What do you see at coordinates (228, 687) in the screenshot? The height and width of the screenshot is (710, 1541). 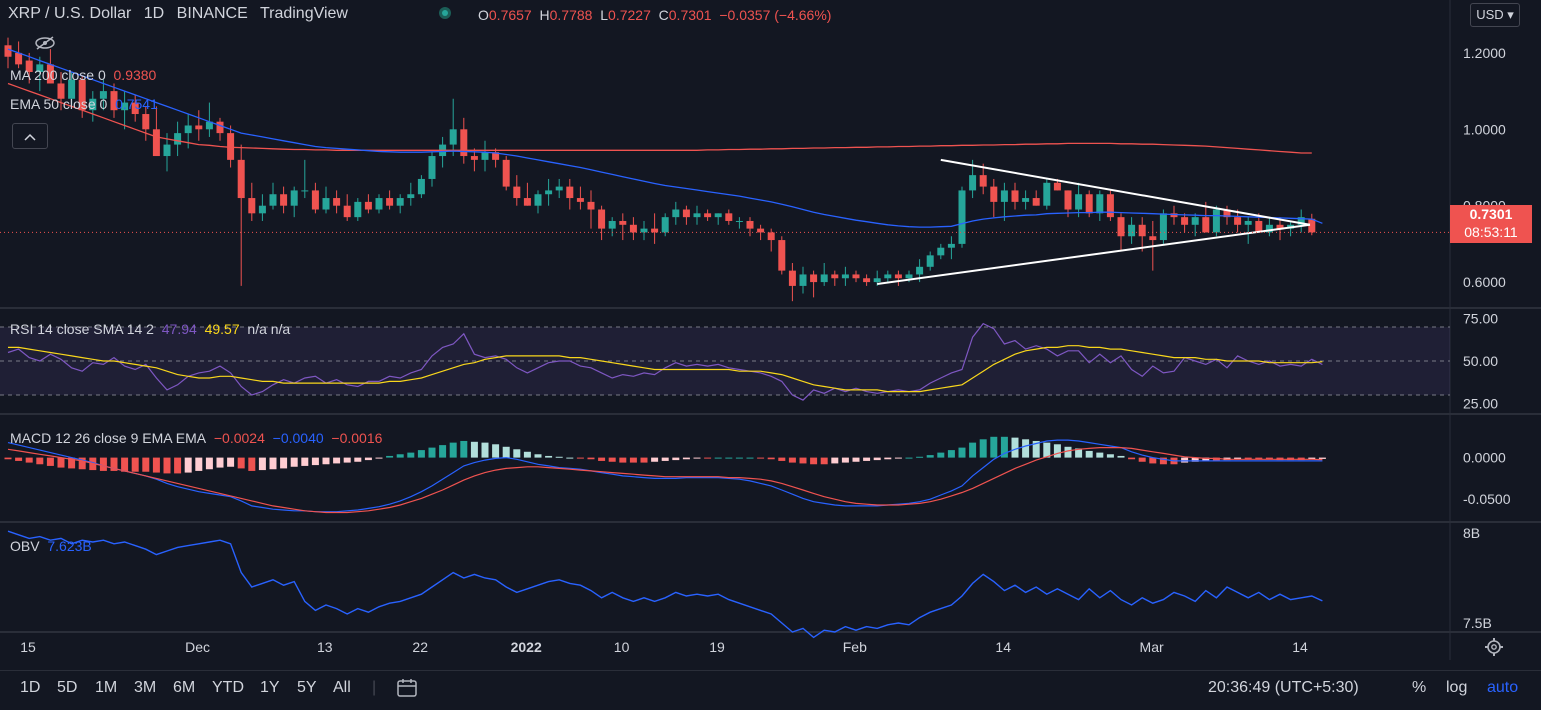 I see `range-ytd: YTD` at bounding box center [228, 687].